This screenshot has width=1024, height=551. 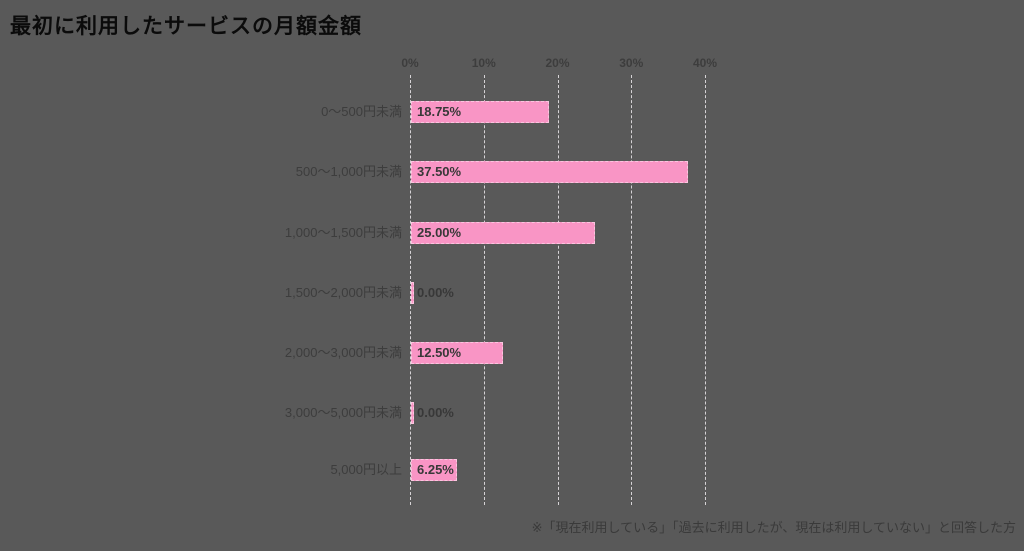 I want to click on chart-footnote: ※「現在利用している」「過去に利用したが、現在は利用していない」と回答した方, so click(x=773, y=527).